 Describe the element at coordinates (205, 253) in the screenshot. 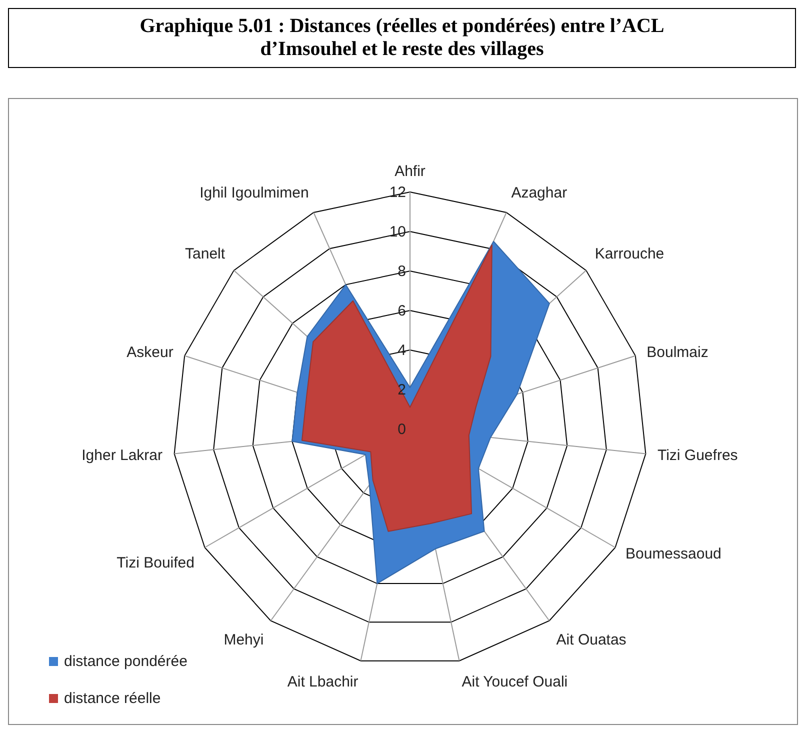

I see `spoke-label: Tanelt` at that location.